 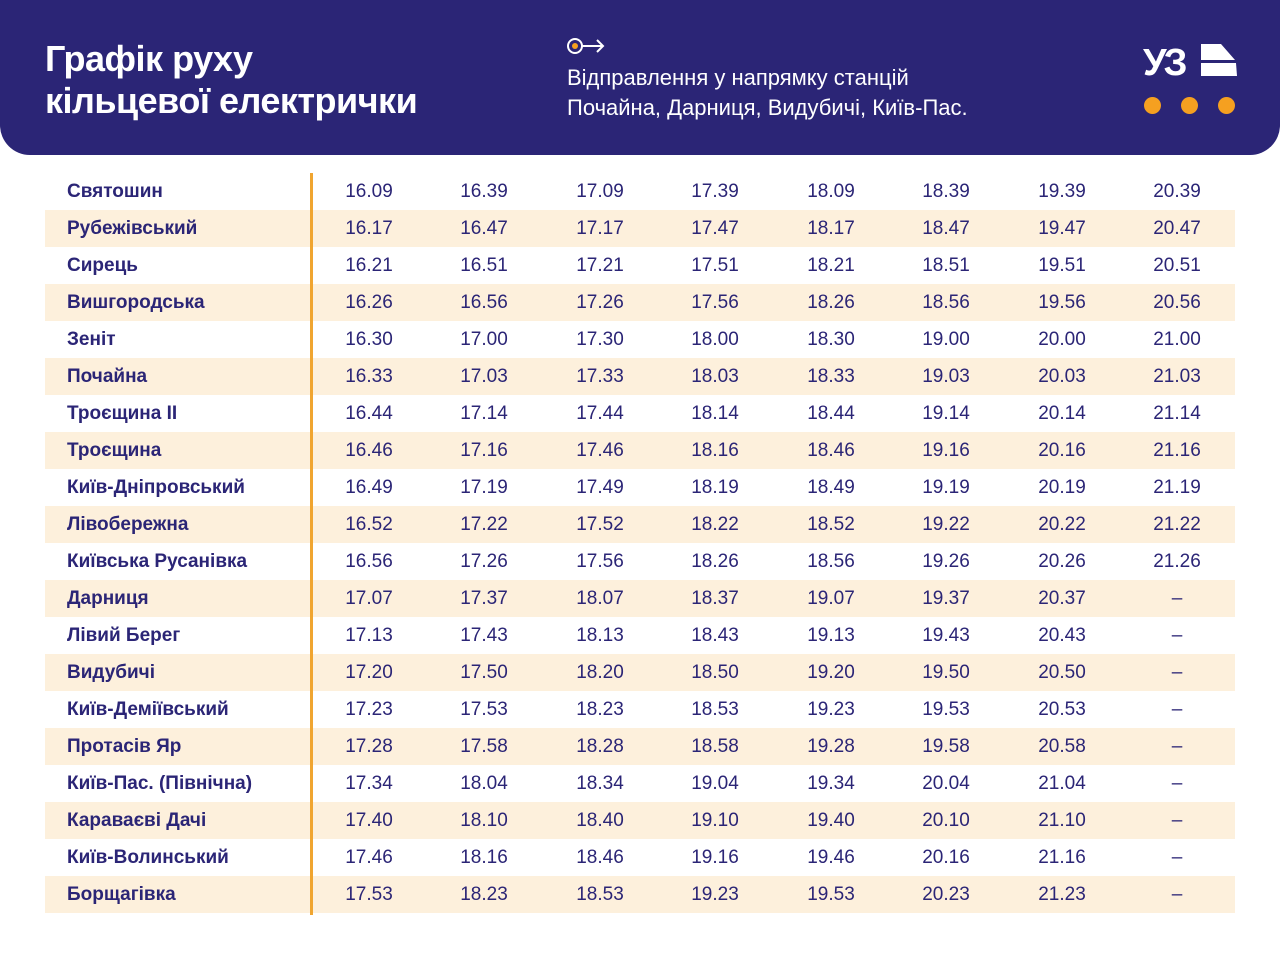 I want to click on station-name: Троєщина, so click(x=114, y=450).